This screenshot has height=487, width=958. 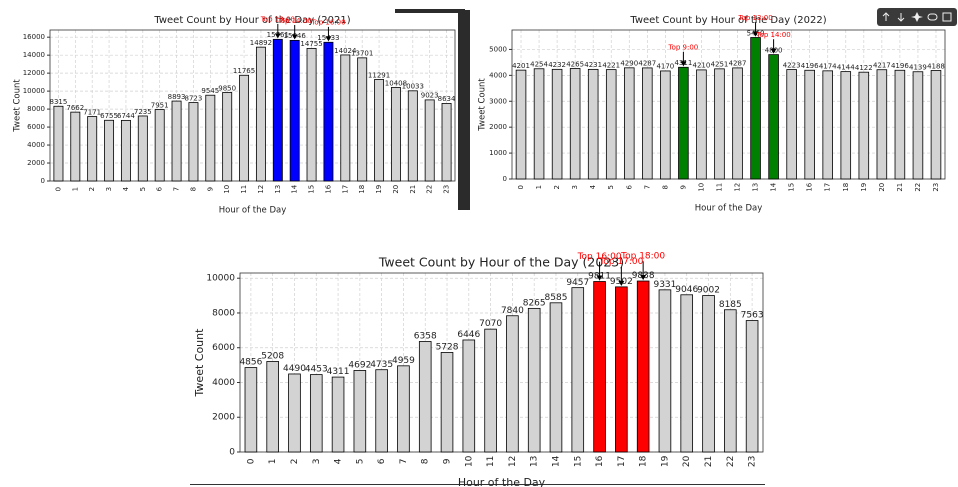 What do you see at coordinates (327, 23) in the screenshot?
I see `annotation: Top 16:00` at bounding box center [327, 23].